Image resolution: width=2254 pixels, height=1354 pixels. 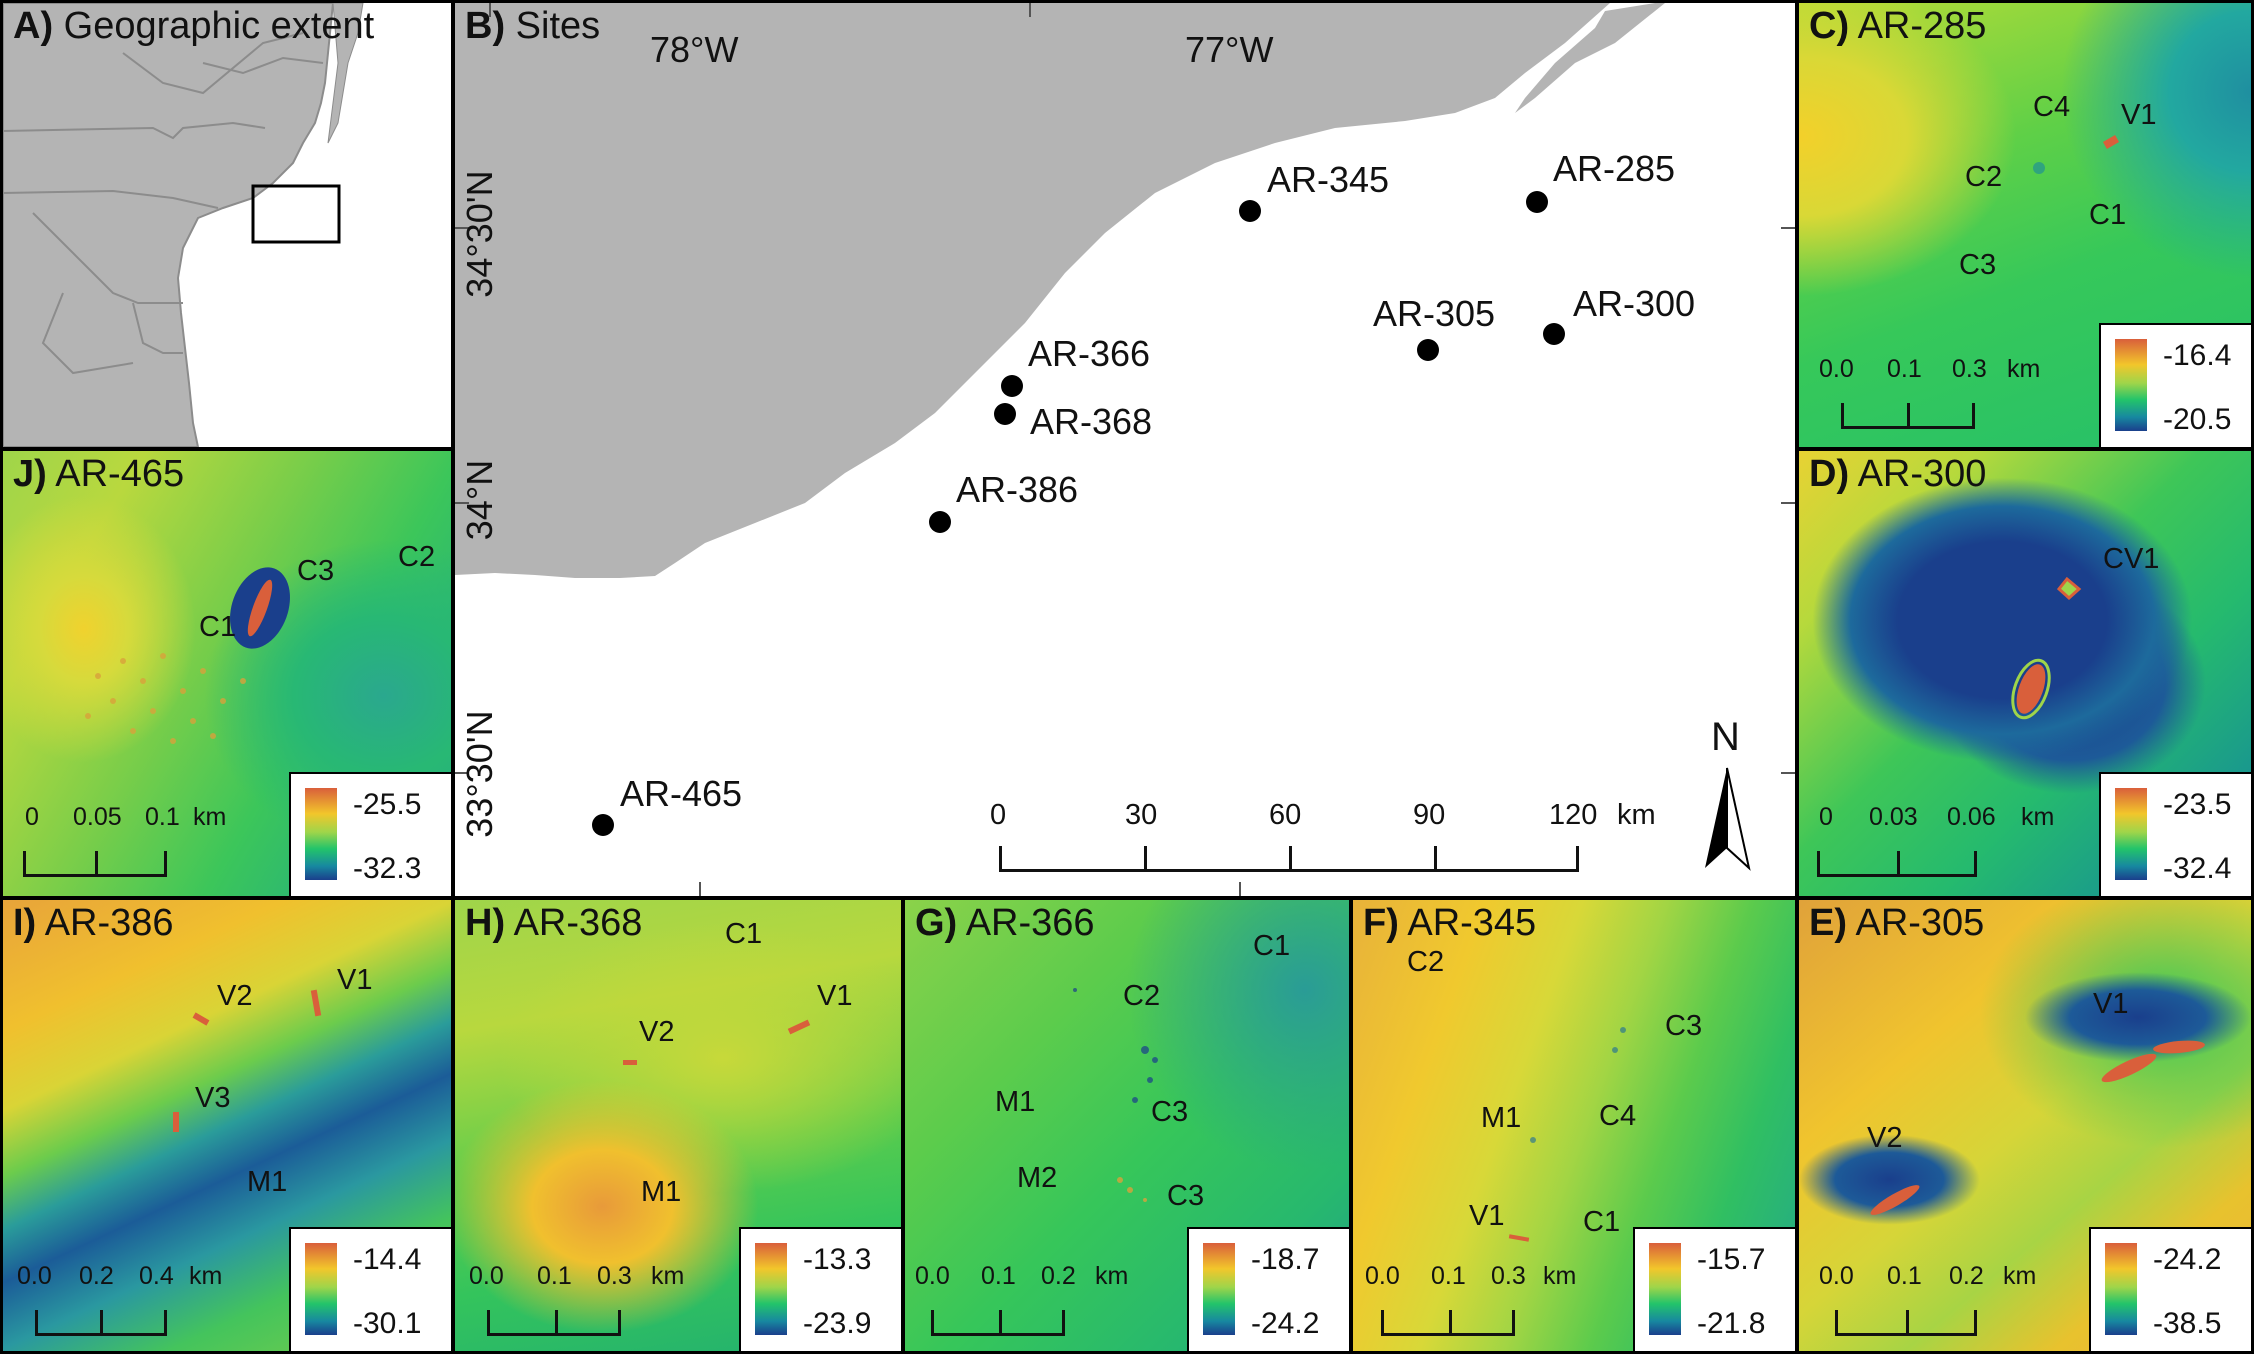 I want to click on site-label-ar285: AR-285, so click(x=1614, y=168).